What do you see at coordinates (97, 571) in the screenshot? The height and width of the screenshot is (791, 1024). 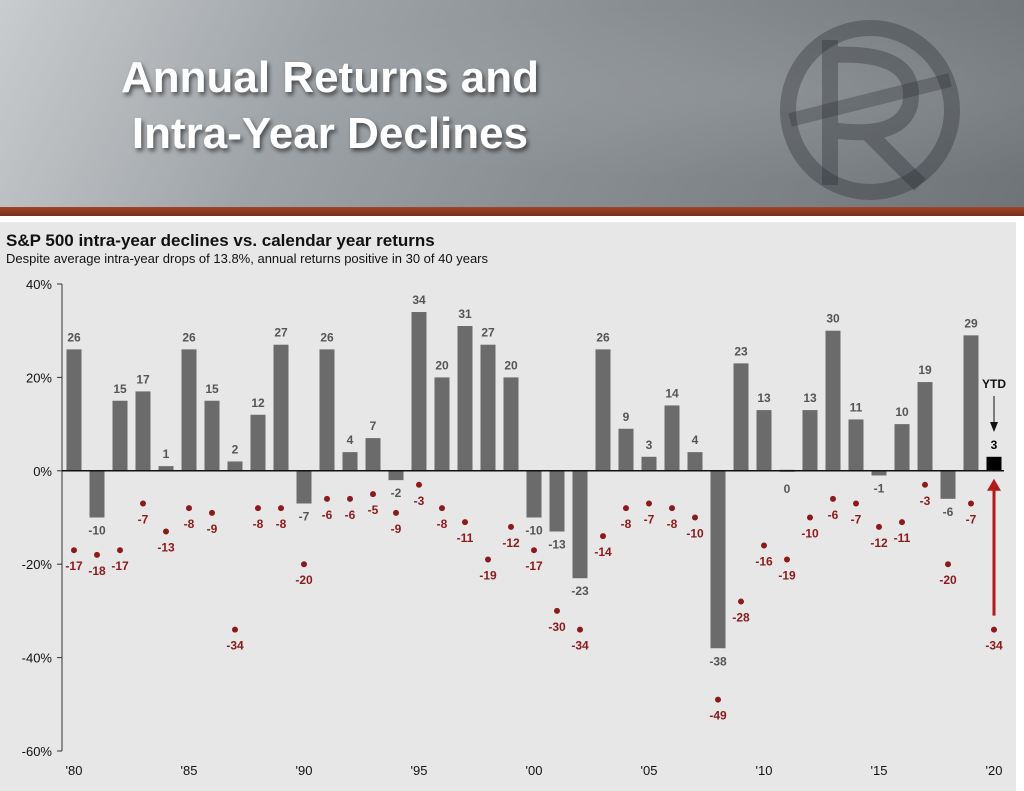 I see `decline-label: -18` at bounding box center [97, 571].